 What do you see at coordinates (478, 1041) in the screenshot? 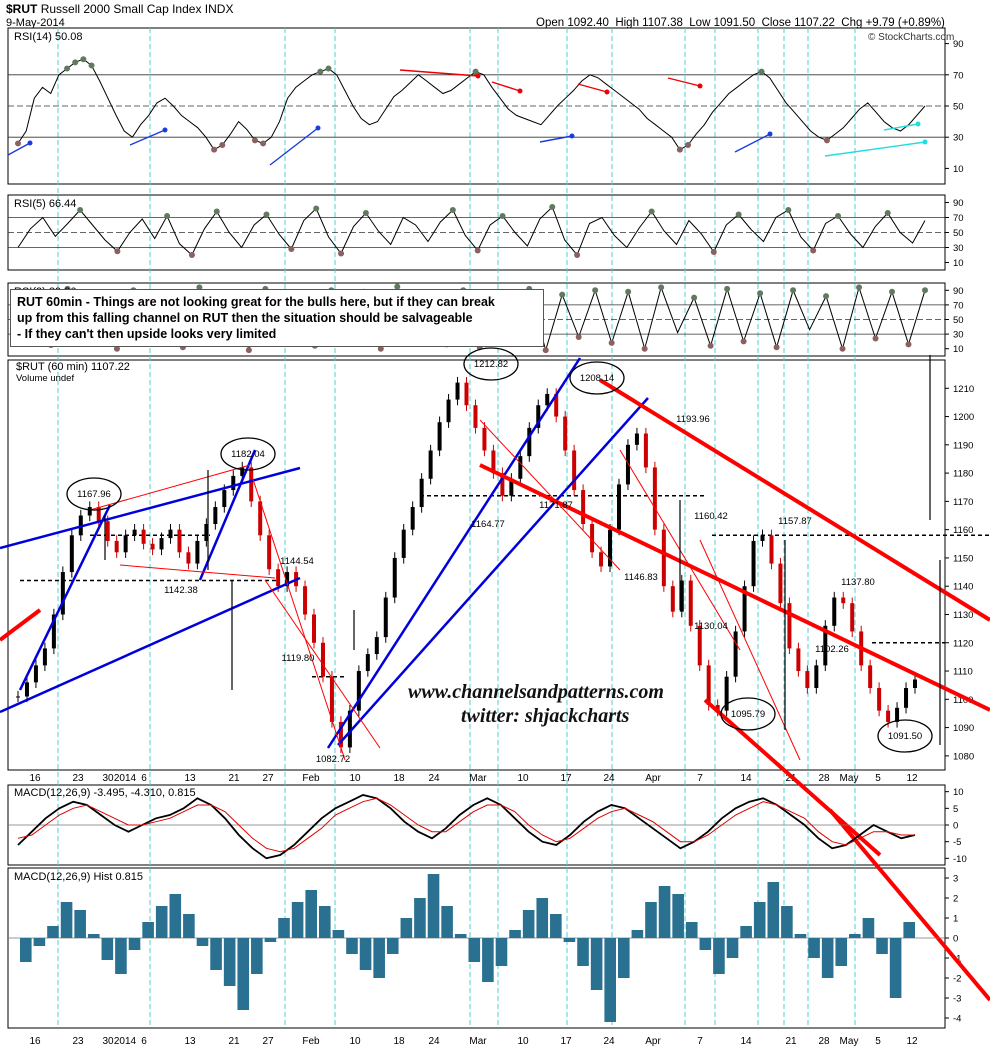
I see `x-tick-label-bottom: Mar` at bounding box center [478, 1041].